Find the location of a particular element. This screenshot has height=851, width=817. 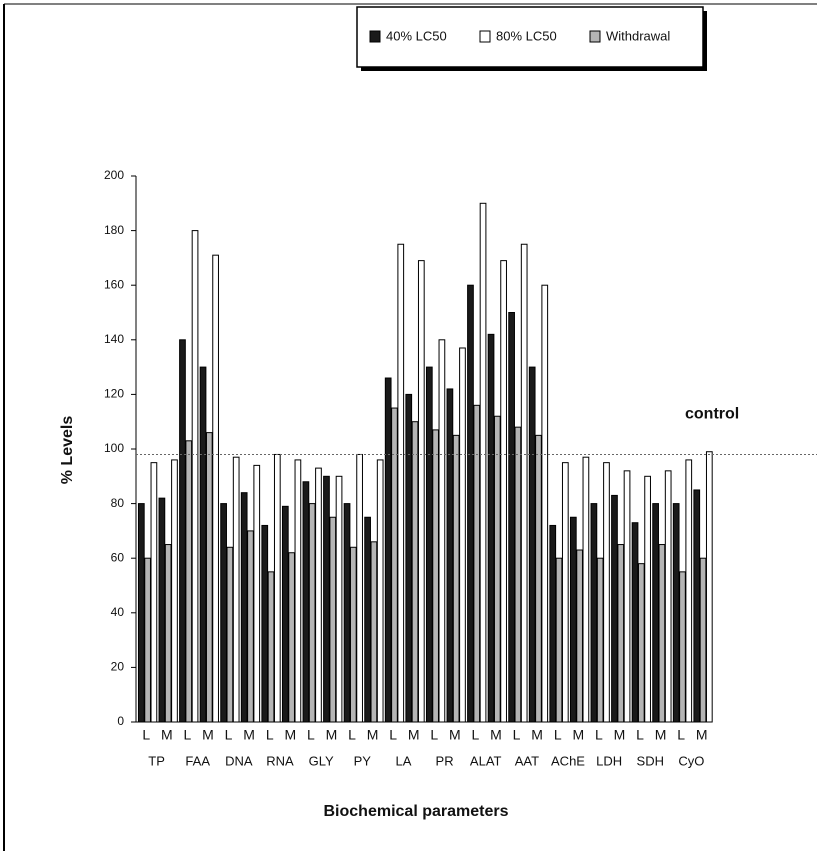

legend is located at coordinates (530, 37).